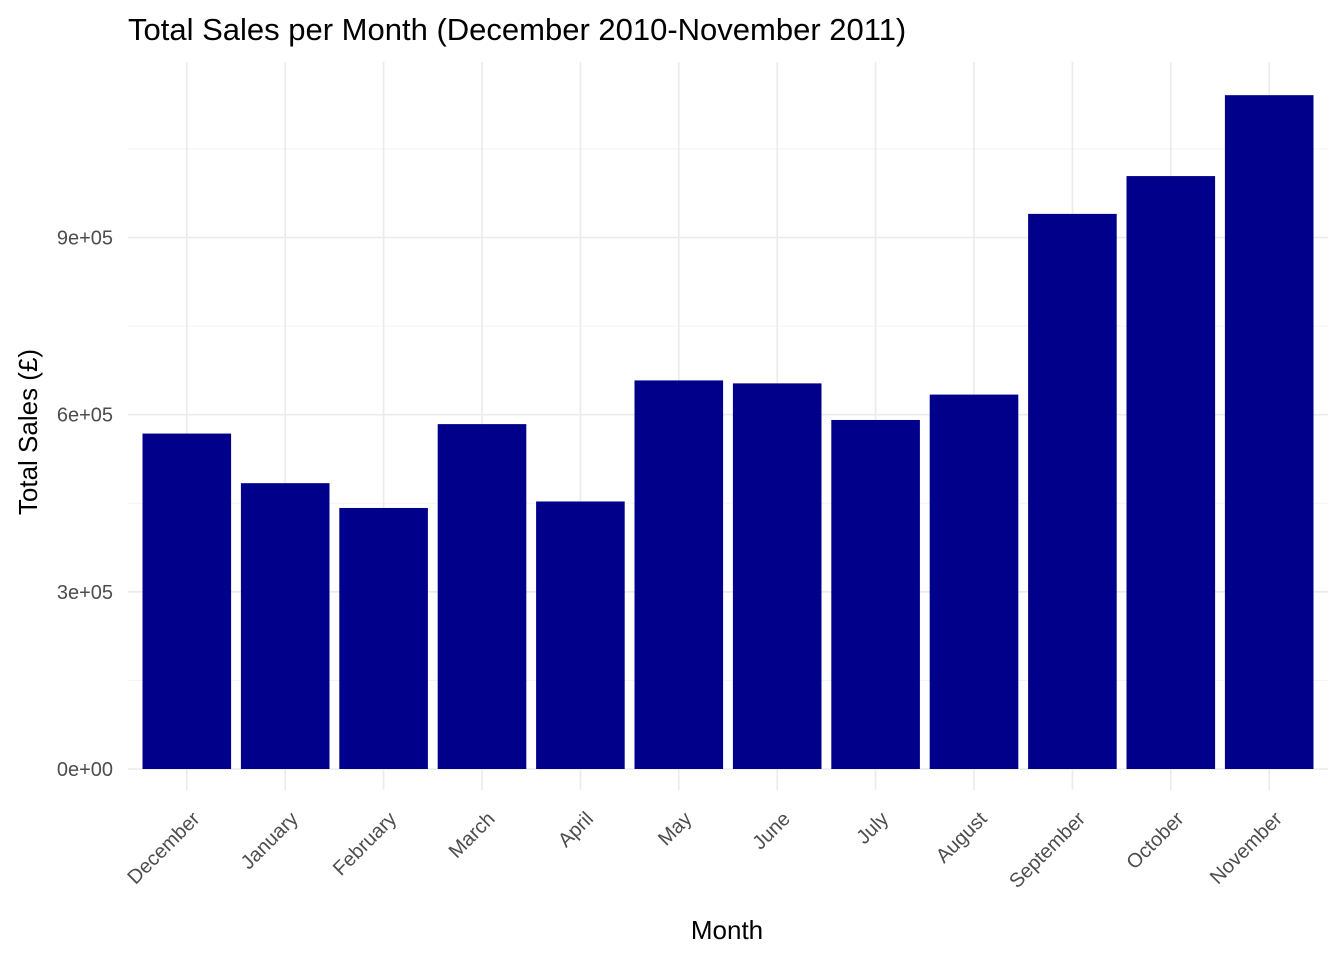  Describe the element at coordinates (365, 844) in the screenshot. I see `x-tick-label-february: February` at that location.